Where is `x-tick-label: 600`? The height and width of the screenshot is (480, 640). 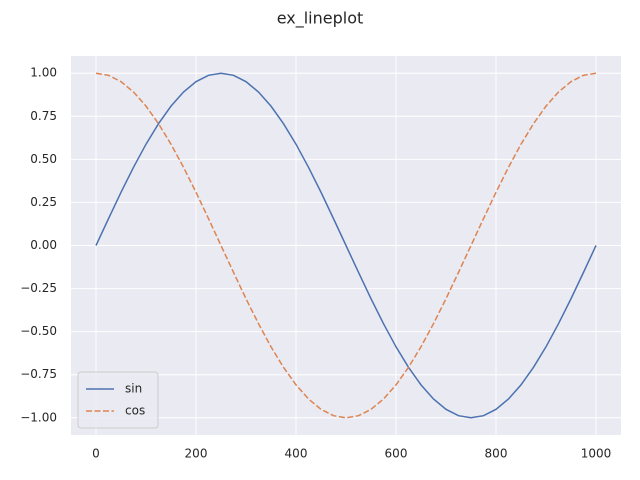
x-tick-label: 600 is located at coordinates (396, 454).